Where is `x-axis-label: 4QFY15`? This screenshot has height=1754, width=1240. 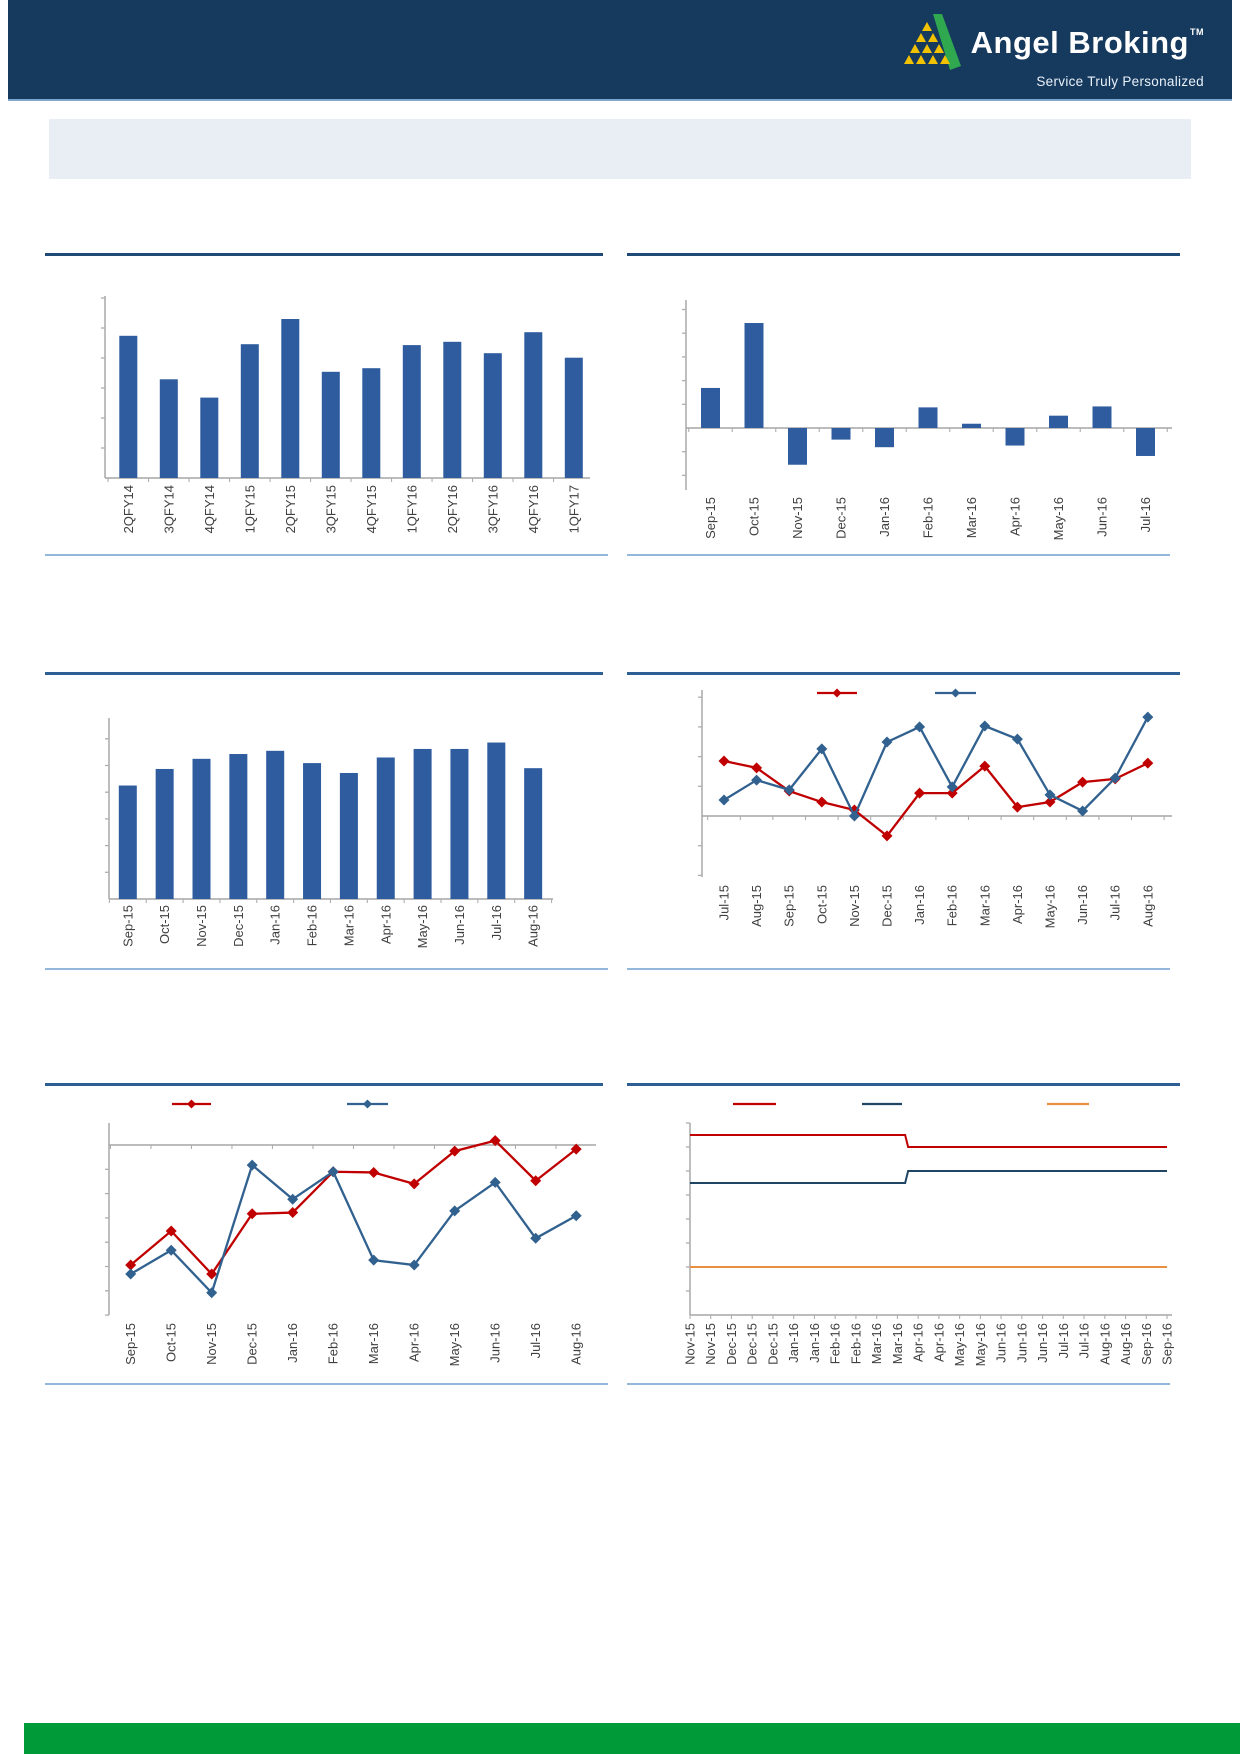
x-axis-label: 4QFY15 is located at coordinates (371, 509).